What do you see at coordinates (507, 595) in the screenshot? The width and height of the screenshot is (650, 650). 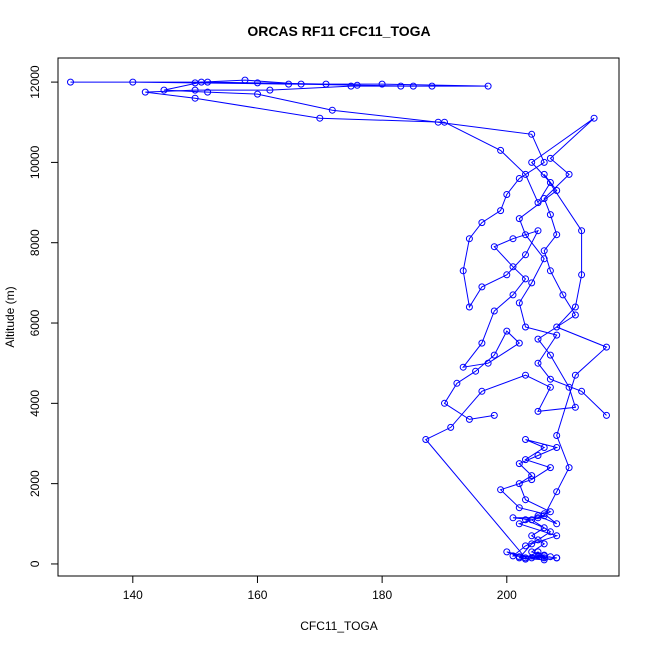 I see `x-tick-label: 200` at bounding box center [507, 595].